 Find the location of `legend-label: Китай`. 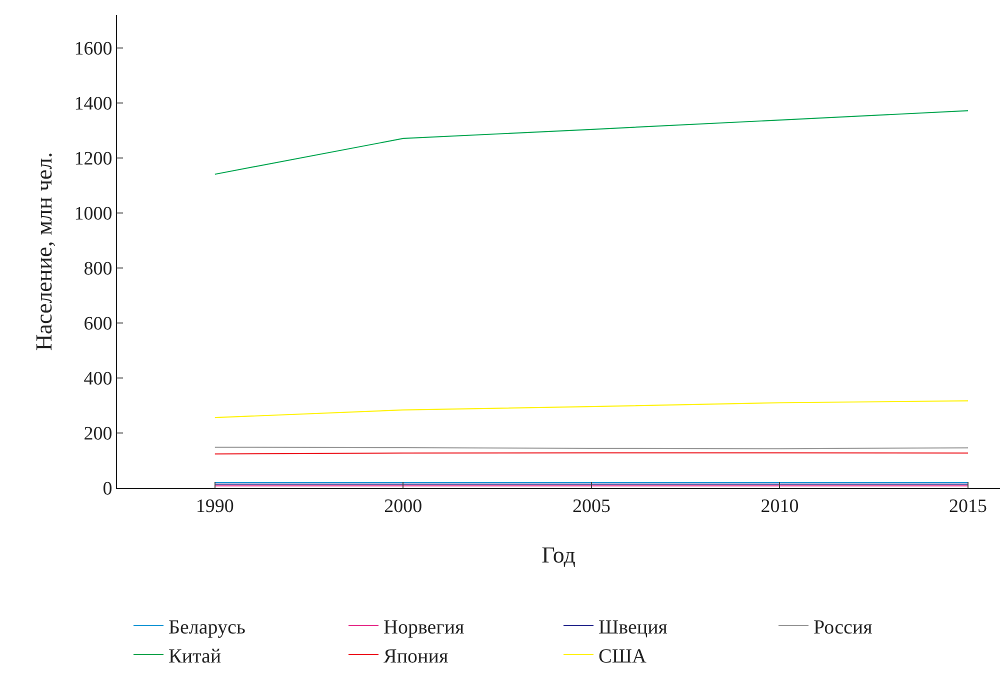

legend-label: Китай is located at coordinates (195, 656).